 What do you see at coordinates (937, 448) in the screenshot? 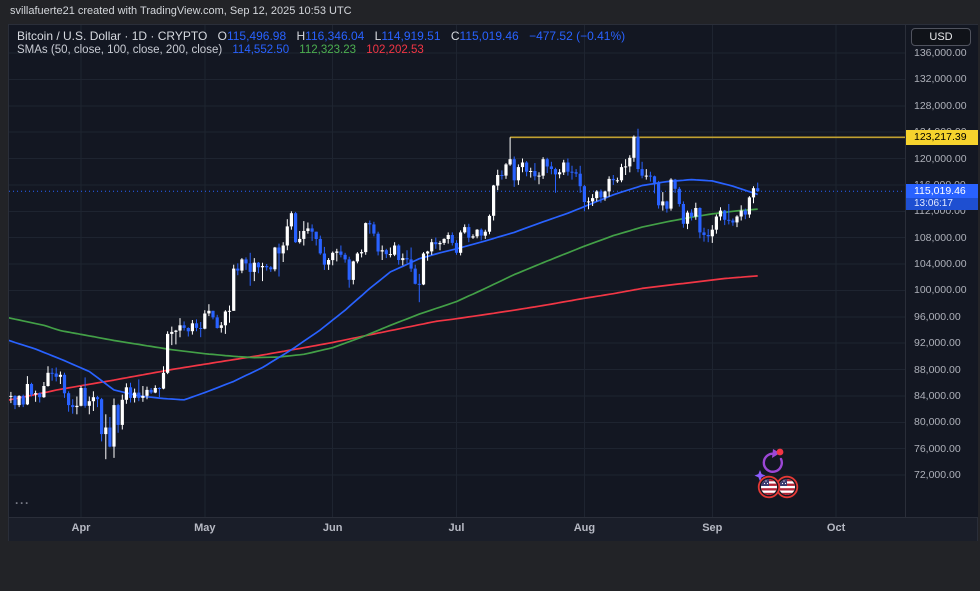
I see `price-tick-label: 76,000.00` at bounding box center [937, 448].